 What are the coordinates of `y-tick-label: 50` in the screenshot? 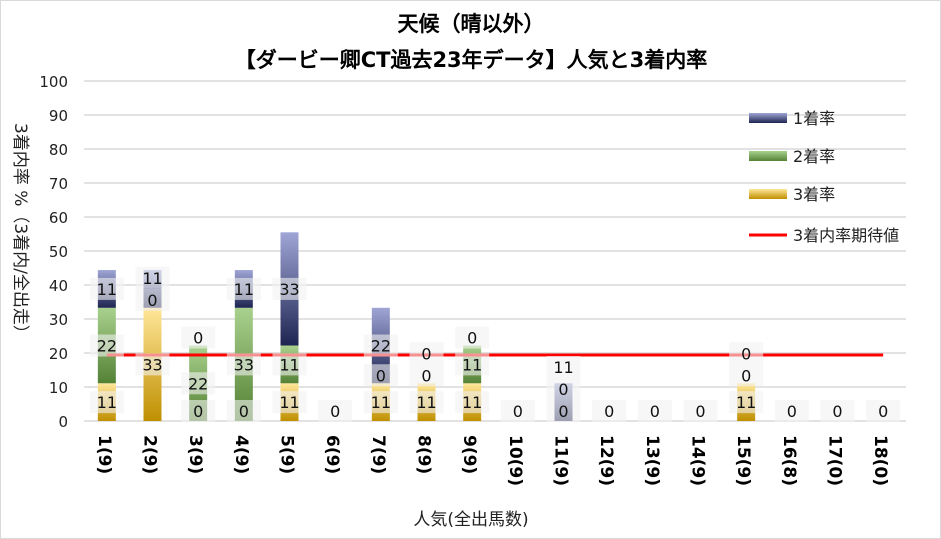 It's located at (58, 252).